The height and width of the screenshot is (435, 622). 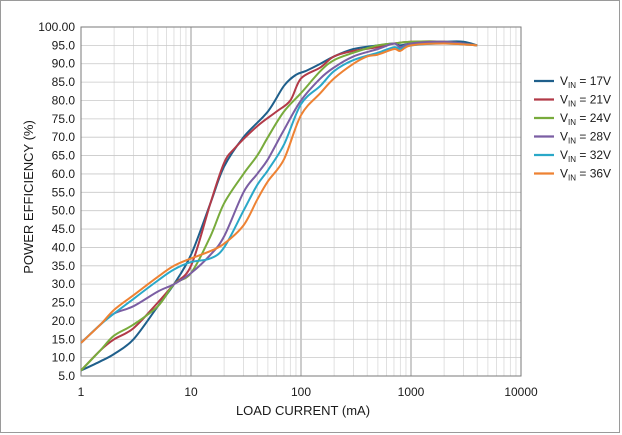 What do you see at coordinates (64, 303) in the screenshot?
I see `y-tick-label: 25.0` at bounding box center [64, 303].